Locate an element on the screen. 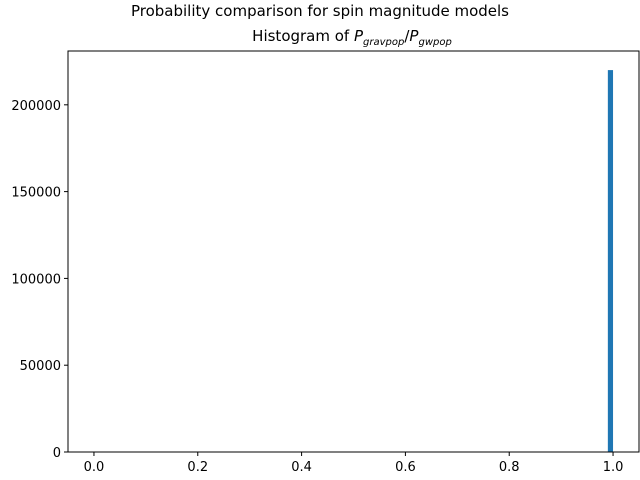  title-denominator-sub: gwpop is located at coordinates (434, 42).